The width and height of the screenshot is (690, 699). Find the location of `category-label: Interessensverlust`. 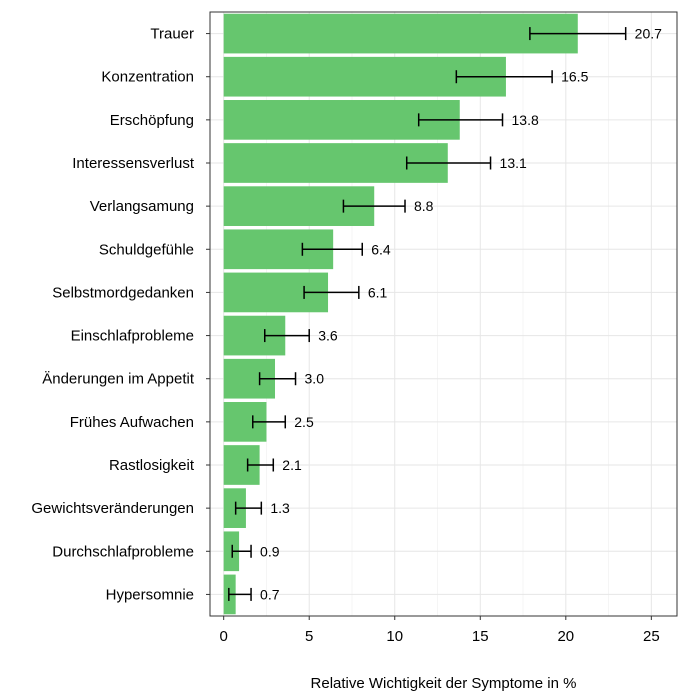

category-label: Interessensverlust is located at coordinates (133, 163).